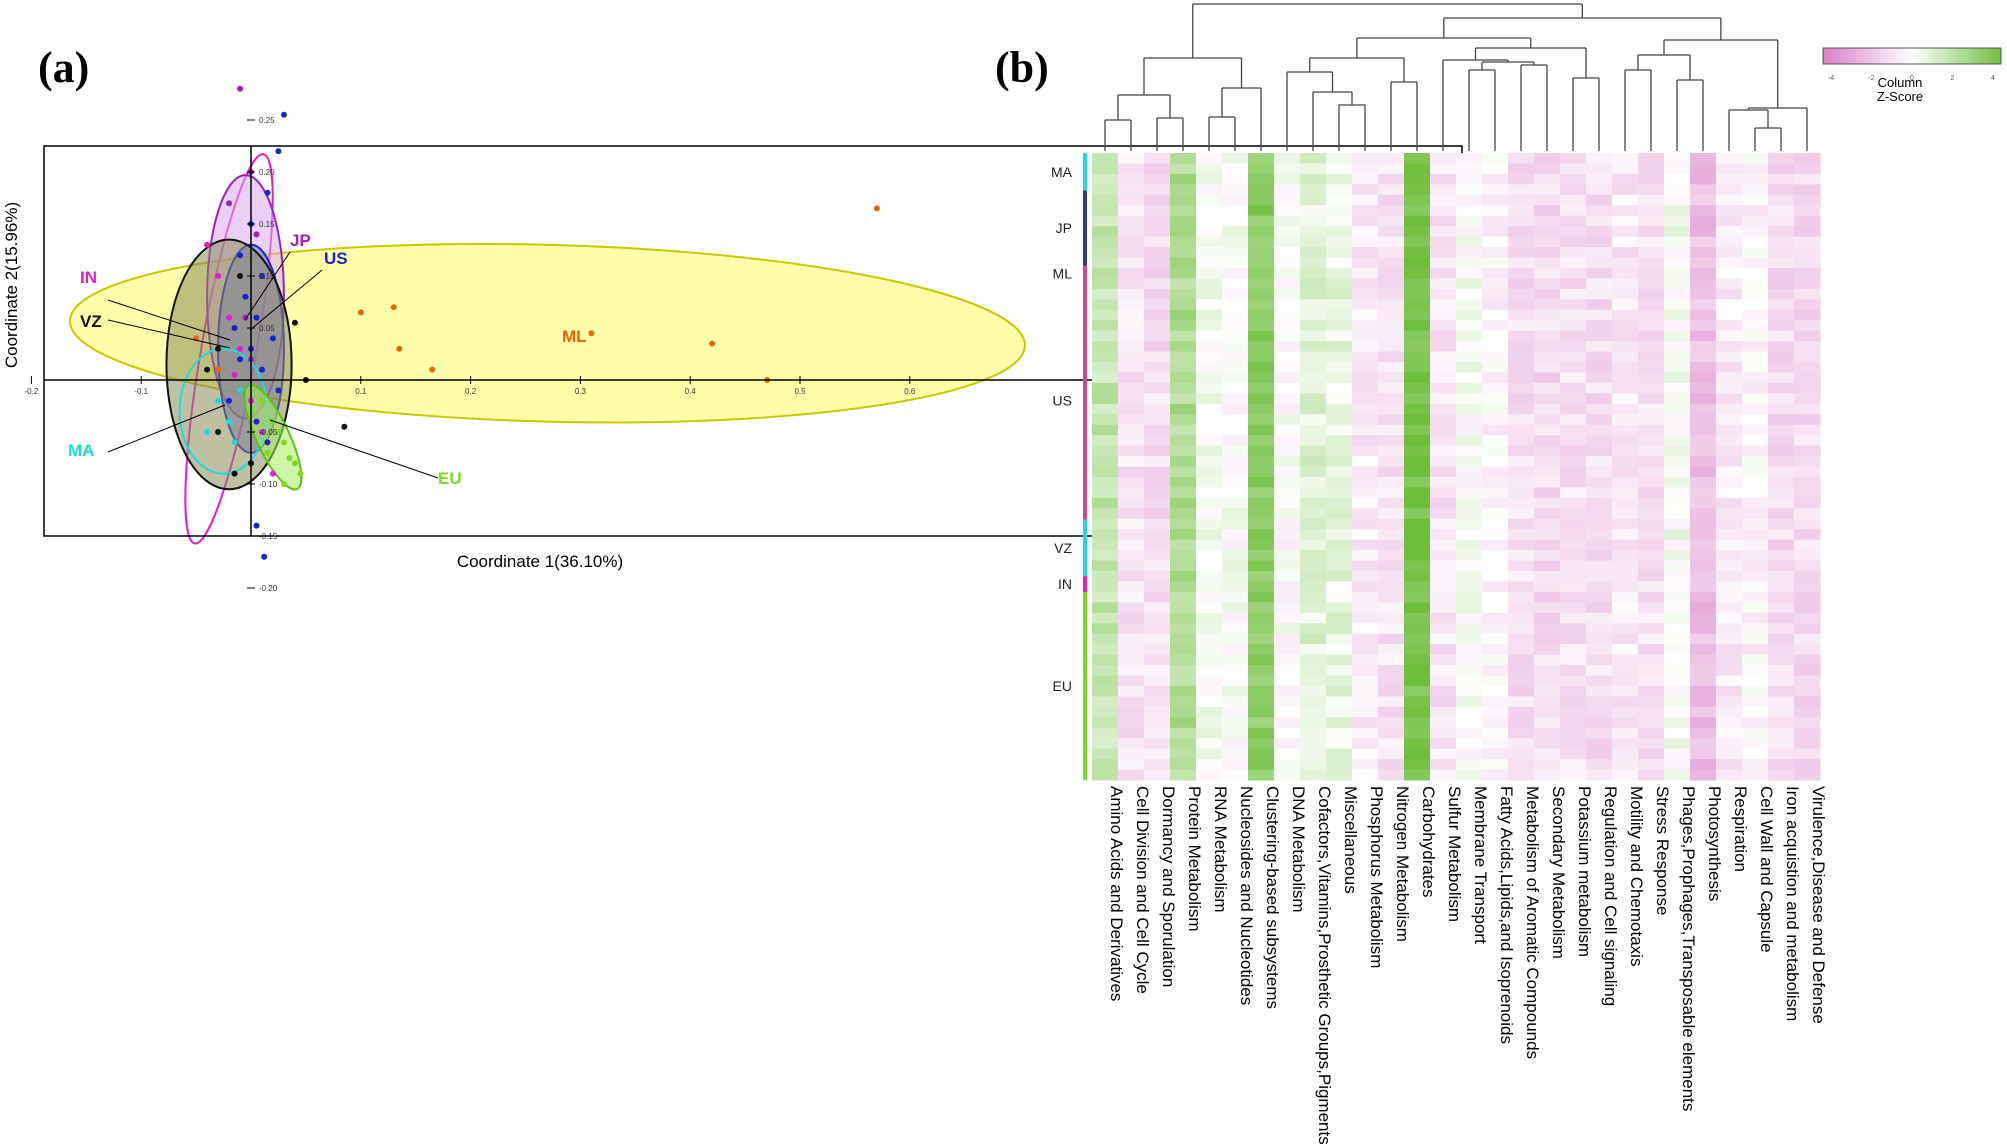  What do you see at coordinates (1194, 859) in the screenshot?
I see `column-label: Protein Metabolism` at bounding box center [1194, 859].